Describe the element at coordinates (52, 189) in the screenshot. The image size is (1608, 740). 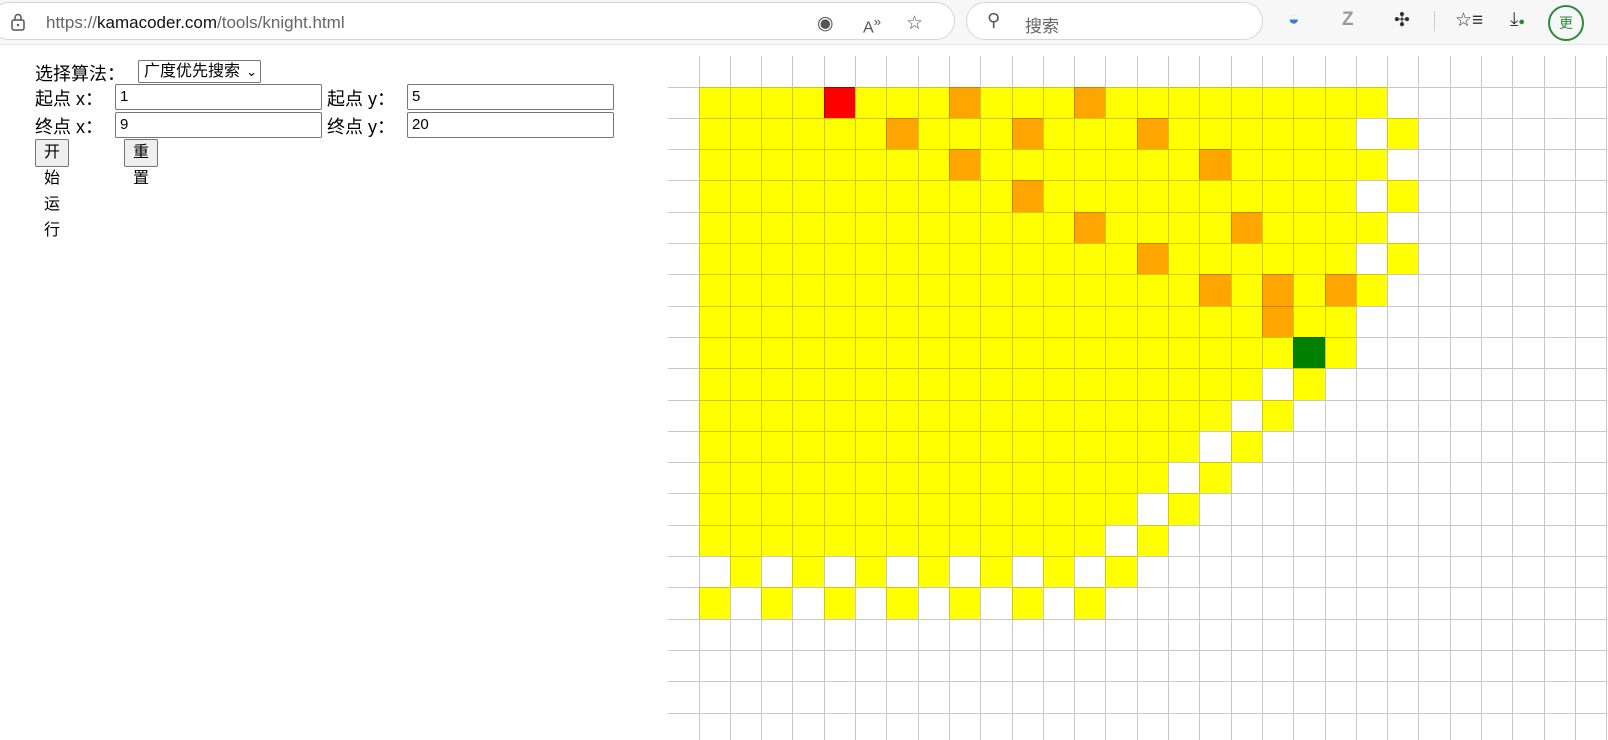
I see `run-button: 开始运行` at that location.